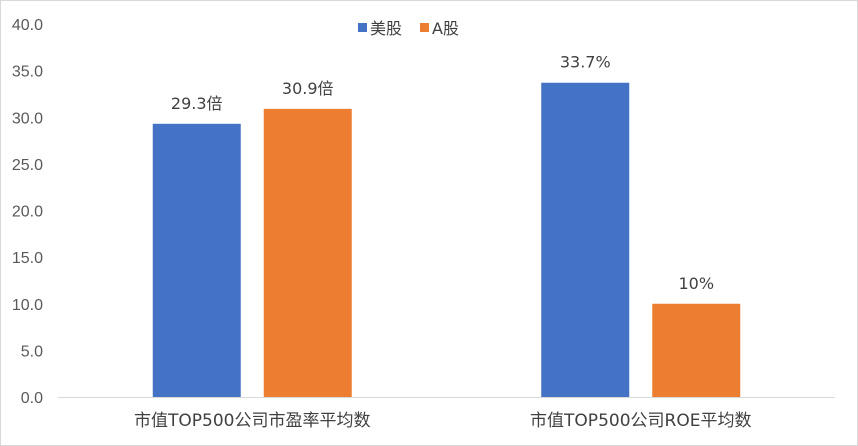 This screenshot has height=446, width=858. I want to click on y-tick-label: 35.0, so click(27, 72).